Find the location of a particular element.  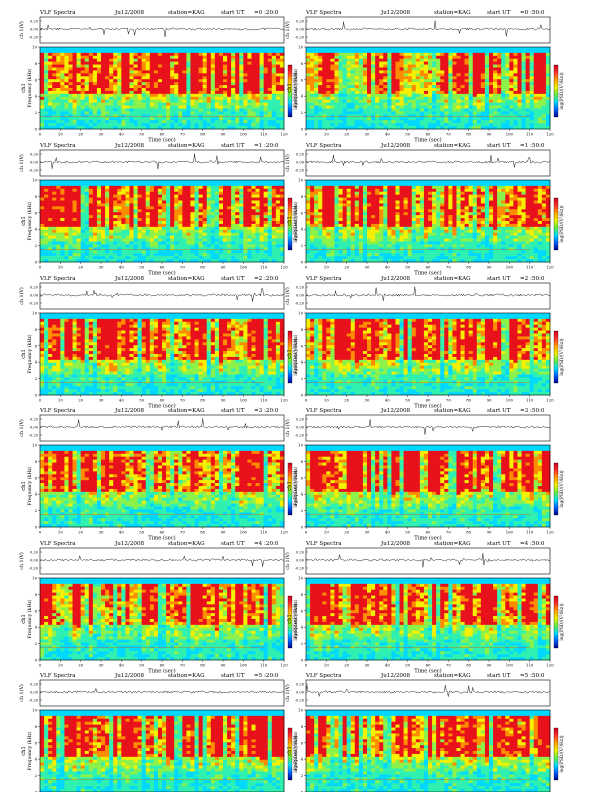

panel-title: VLF Spectra is located at coordinates (323, 13).